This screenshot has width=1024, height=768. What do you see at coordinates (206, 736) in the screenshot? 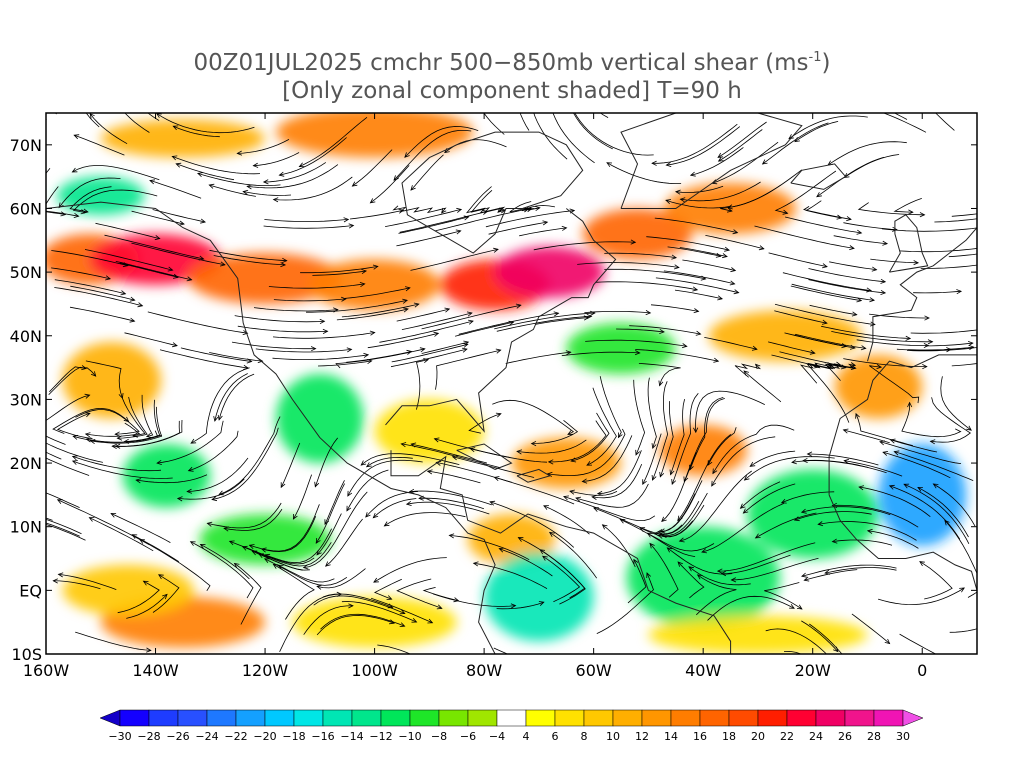
I see `colorbar-label: −24` at bounding box center [206, 736].